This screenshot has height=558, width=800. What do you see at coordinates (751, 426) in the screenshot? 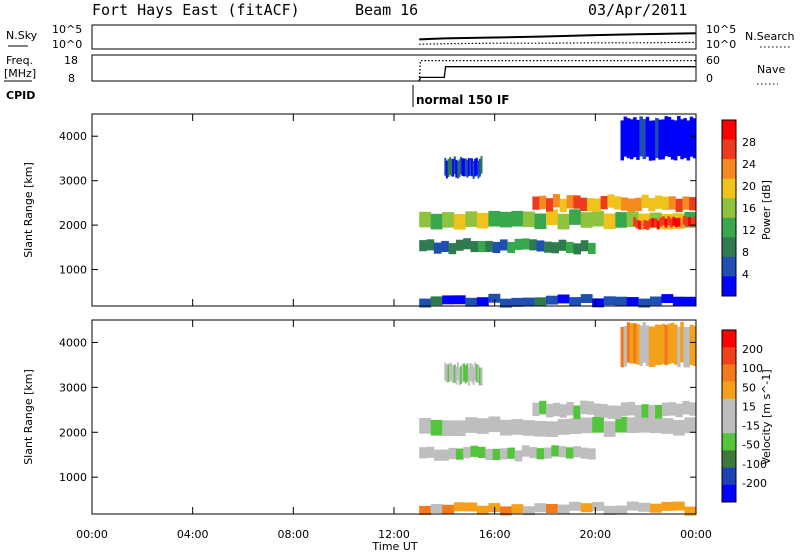
I see `velocity-colorbar-tick: -15` at bounding box center [751, 426].